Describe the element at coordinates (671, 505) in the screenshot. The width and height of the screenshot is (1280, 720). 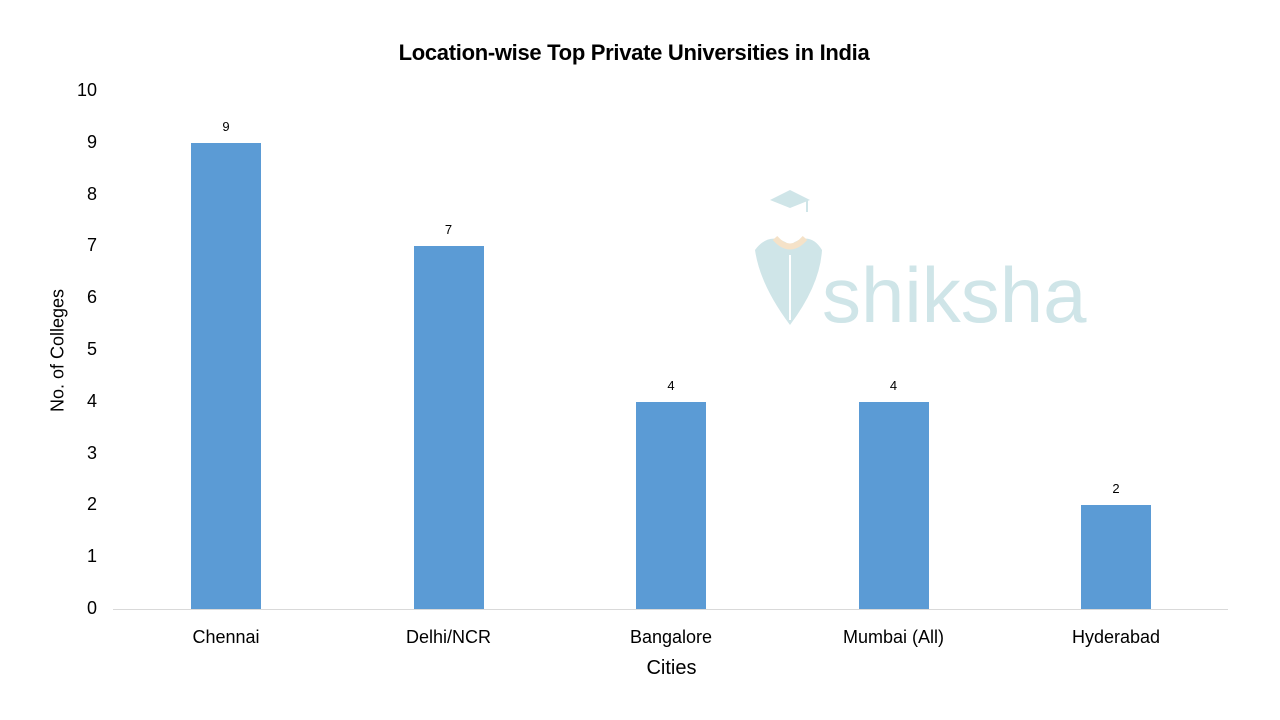
I see `bar-bangalore` at that location.